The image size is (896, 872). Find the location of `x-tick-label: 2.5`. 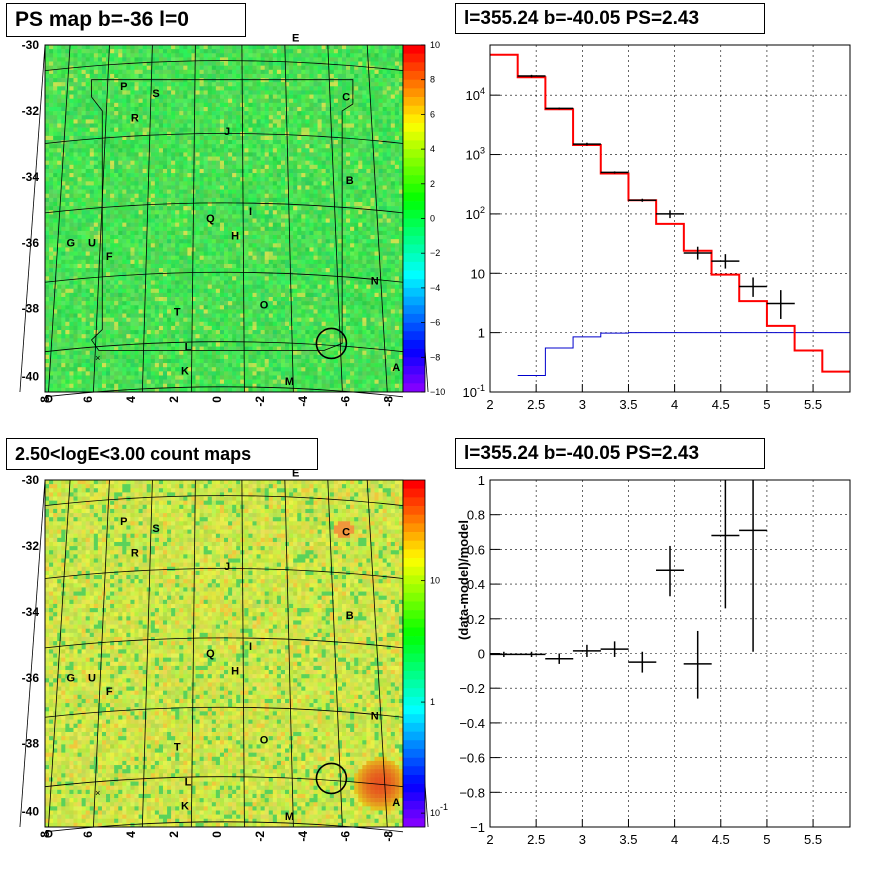

x-tick-label: 2.5 is located at coordinates (536, 839).